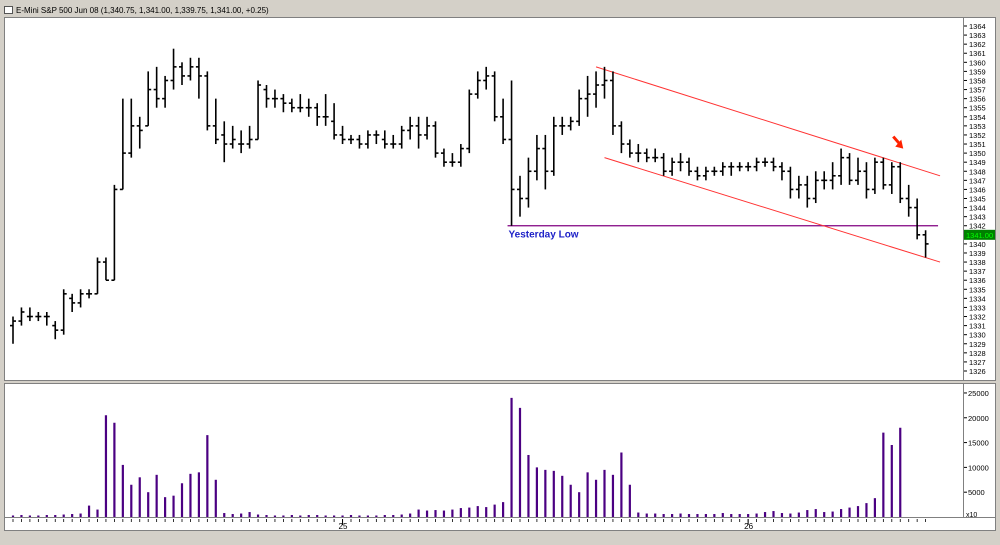 The width and height of the screenshot is (1000, 545). I want to click on price-tick-label: 1344, so click(977, 208).